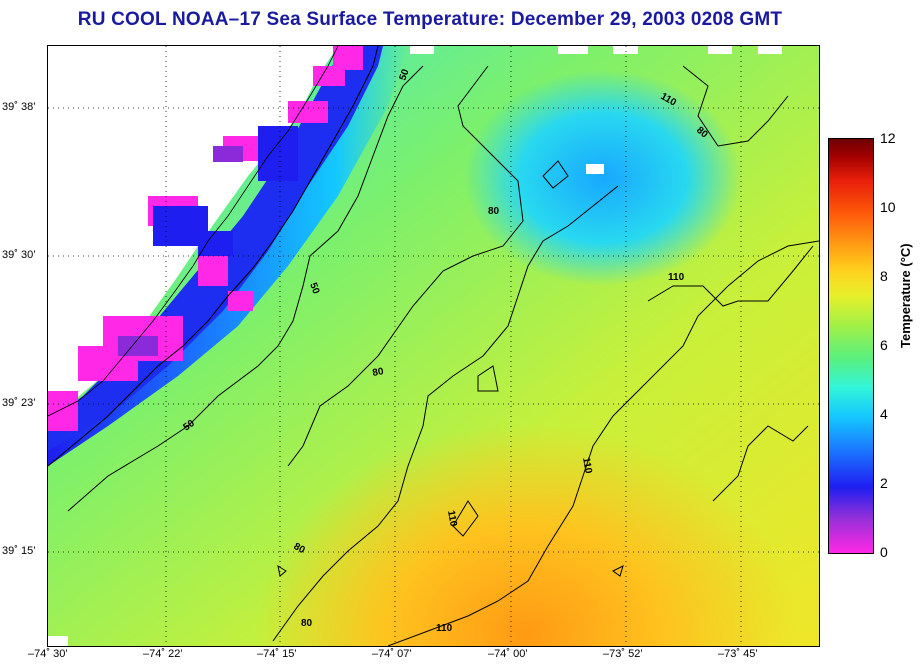  What do you see at coordinates (392, 654) in the screenshot?
I see `lon-tick-label: –74˚ 07’` at bounding box center [392, 654].